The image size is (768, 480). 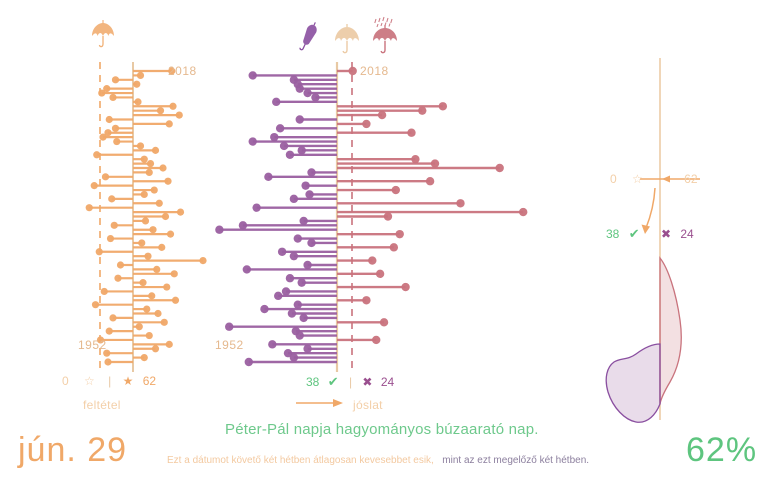 What do you see at coordinates (367, 382) in the screenshot?
I see `cross-icon: ✖` at bounding box center [367, 382].